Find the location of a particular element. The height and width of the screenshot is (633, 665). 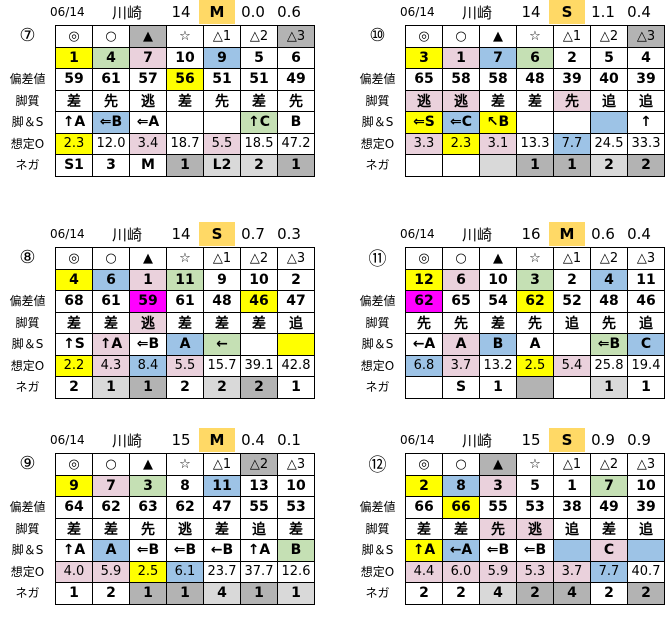

runner-count: 14 is located at coordinates (531, 12).